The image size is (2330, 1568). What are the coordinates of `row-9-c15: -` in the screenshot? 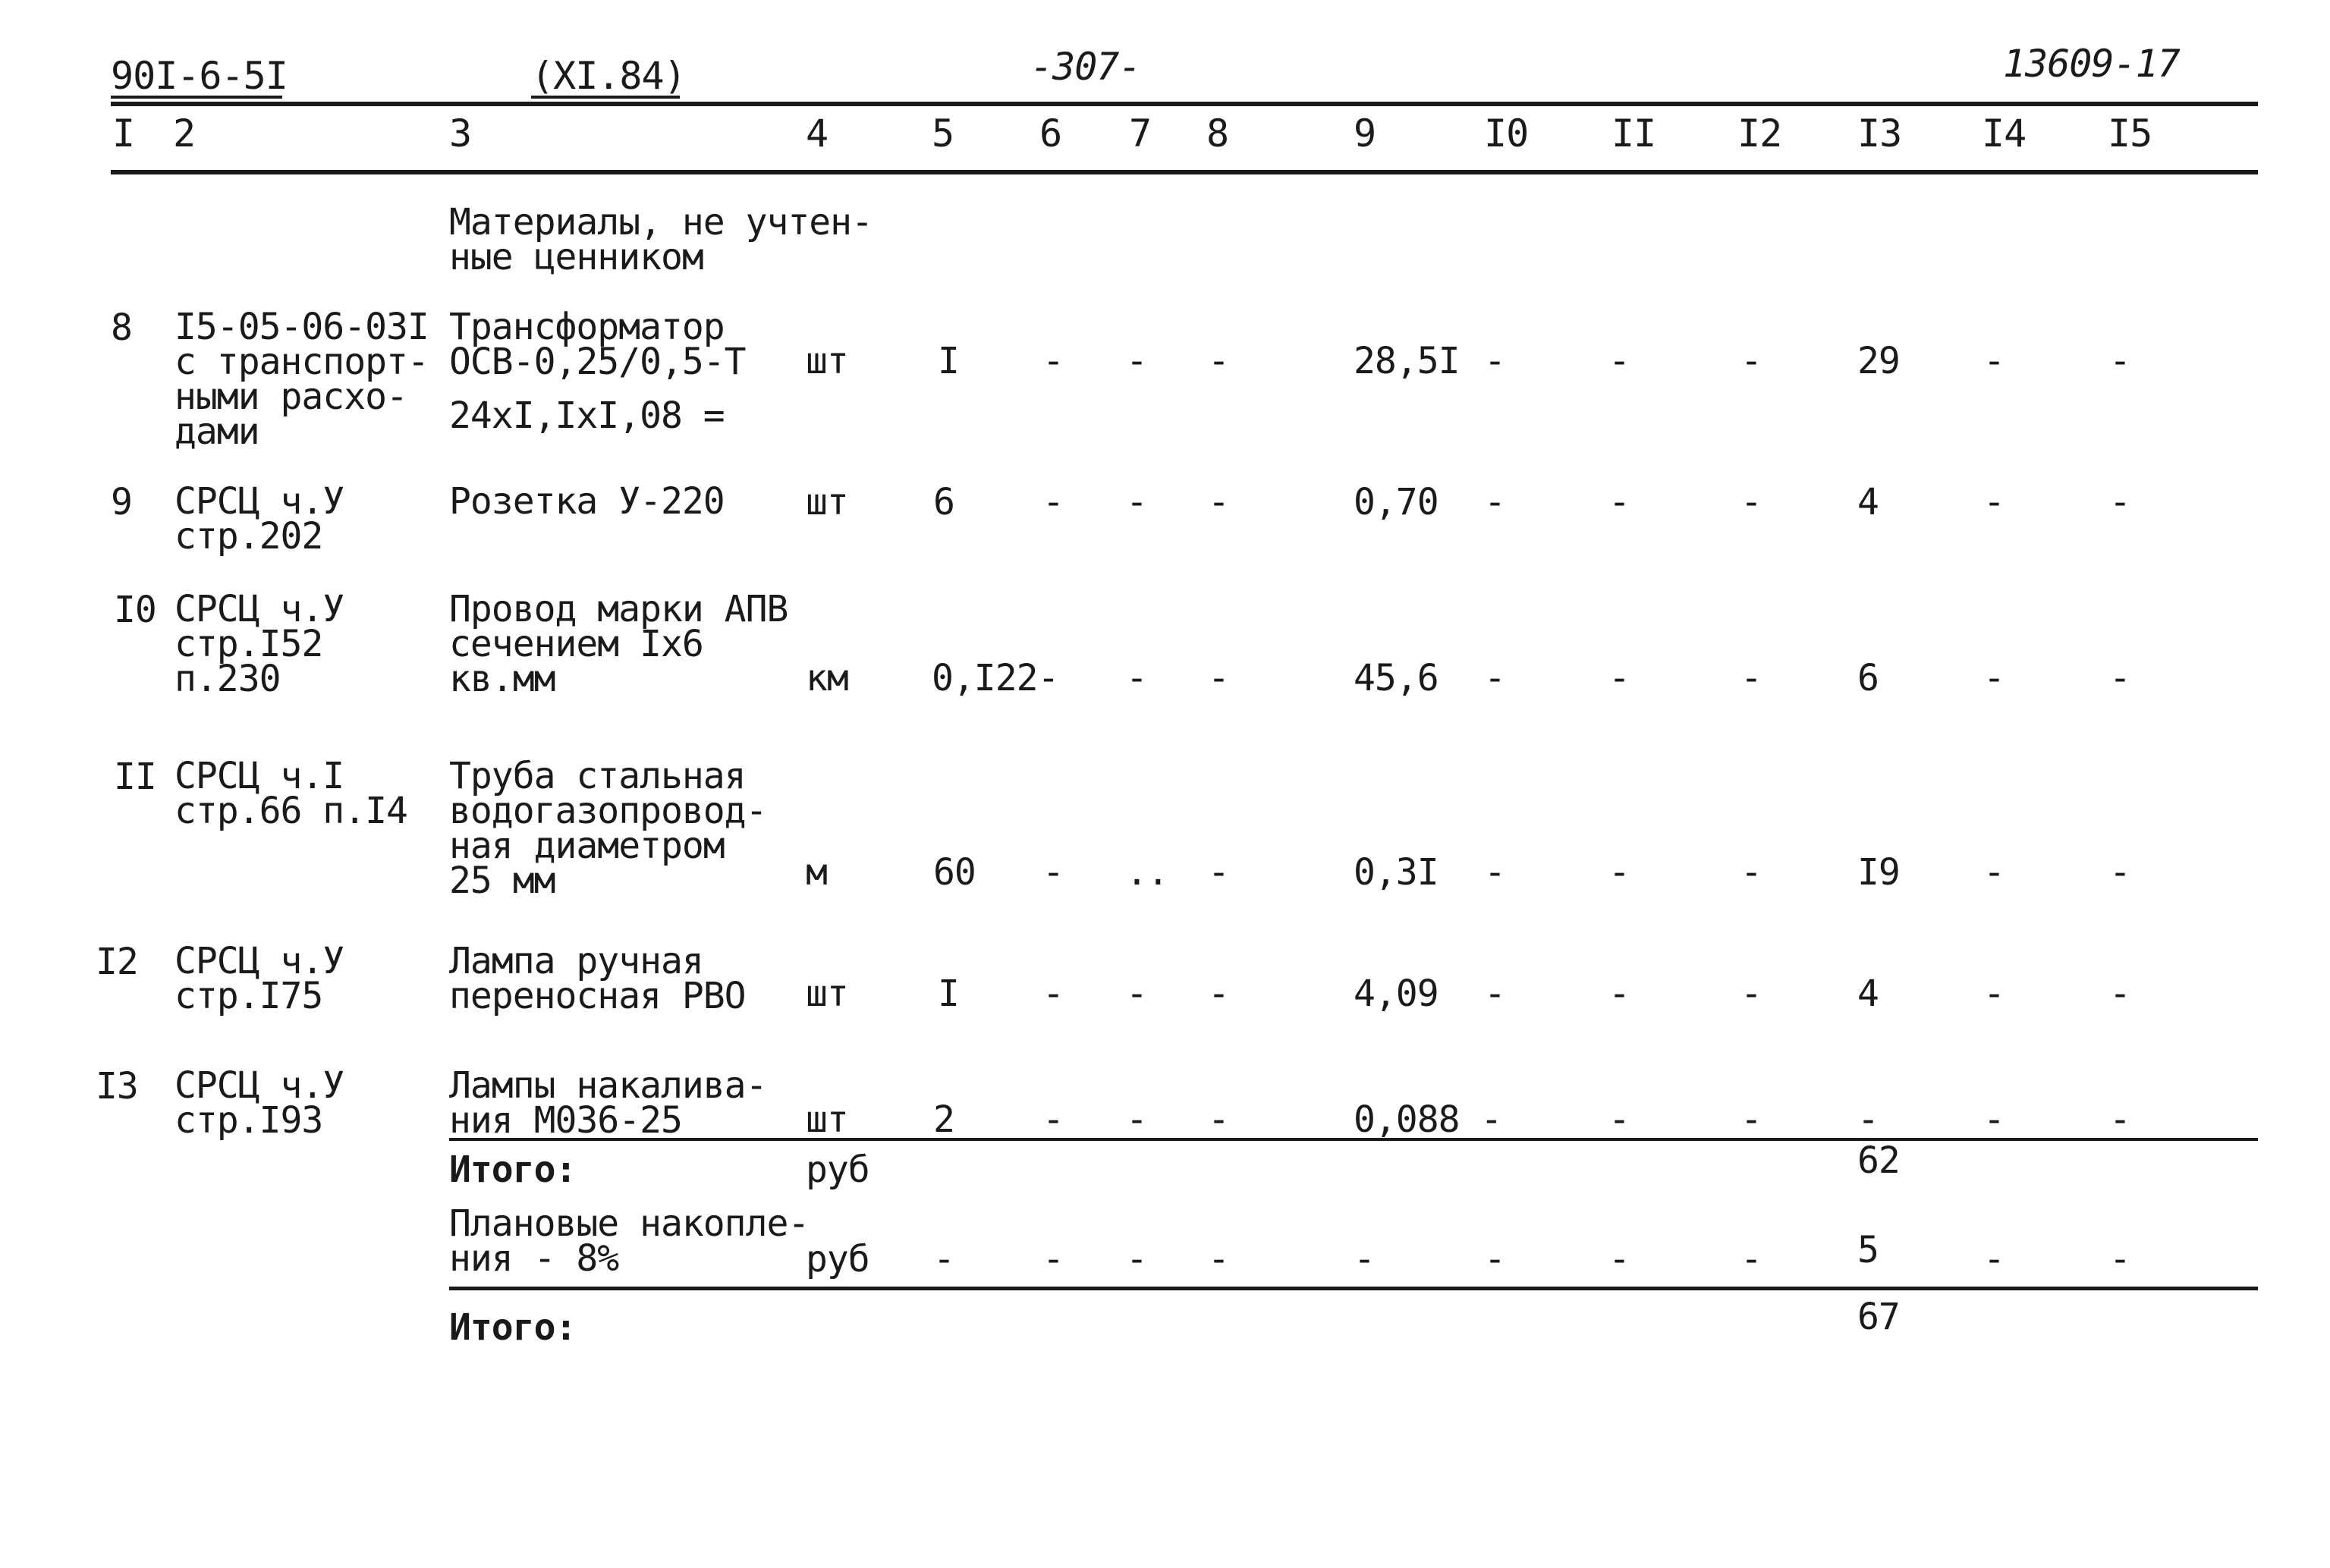 It's located at (2120, 502).